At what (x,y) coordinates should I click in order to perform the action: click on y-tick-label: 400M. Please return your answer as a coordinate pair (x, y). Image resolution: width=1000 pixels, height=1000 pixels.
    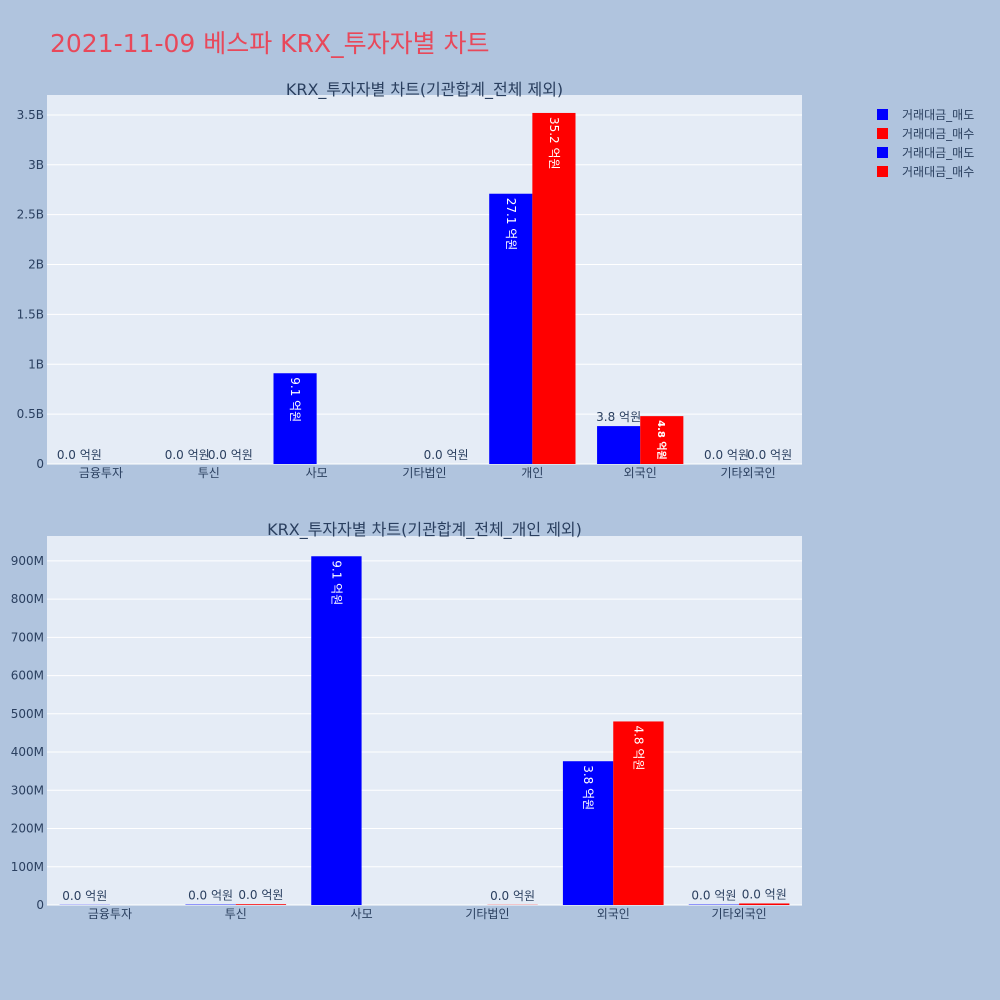
    Looking at the image, I should click on (27, 752).